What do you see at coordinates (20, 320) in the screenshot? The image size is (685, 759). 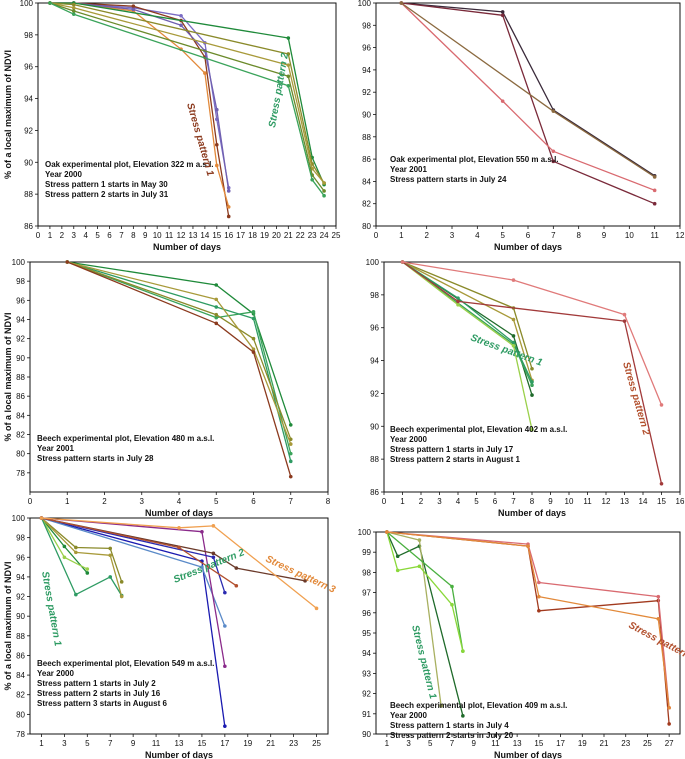 I see `y-tick-label: 94` at bounding box center [20, 320].